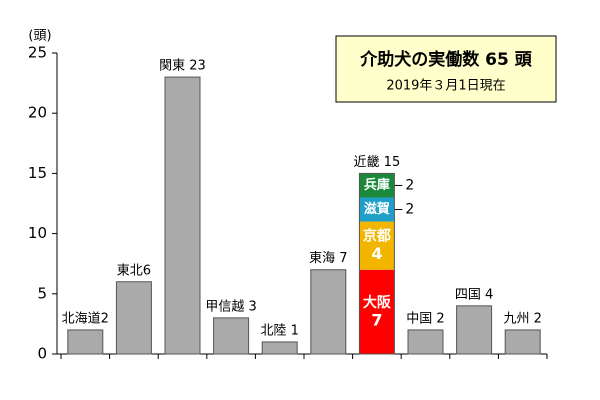 This screenshot has height=400, width=600. Describe the element at coordinates (474, 294) in the screenshot. I see `value-label: 四国 4` at that location.